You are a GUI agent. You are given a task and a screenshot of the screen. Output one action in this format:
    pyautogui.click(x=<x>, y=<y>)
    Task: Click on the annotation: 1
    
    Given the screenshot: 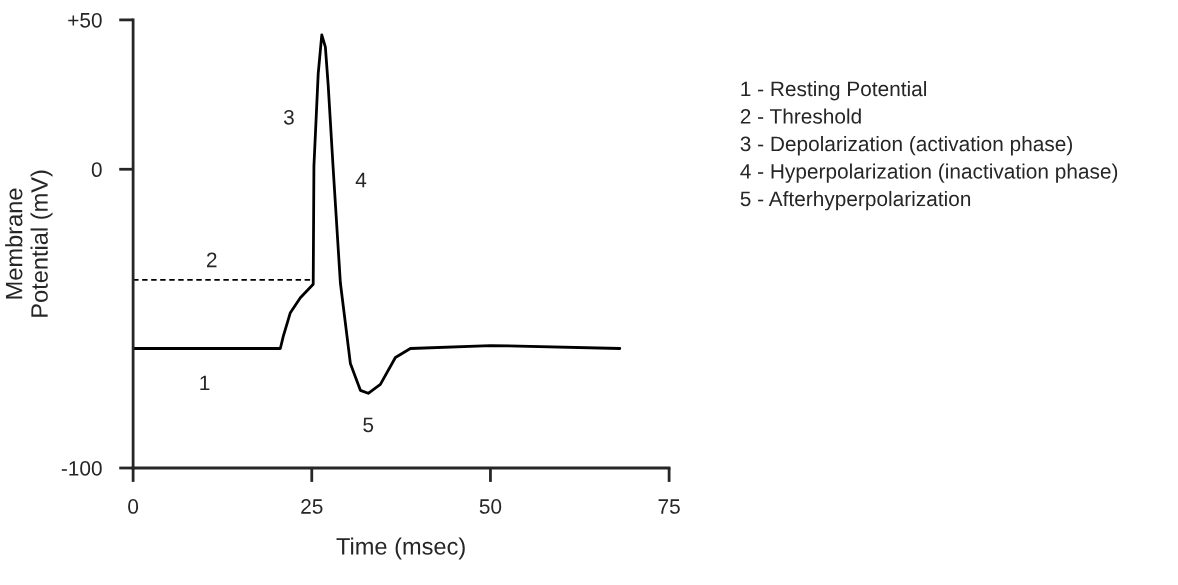 What is the action you would take?
    pyautogui.click(x=205, y=382)
    